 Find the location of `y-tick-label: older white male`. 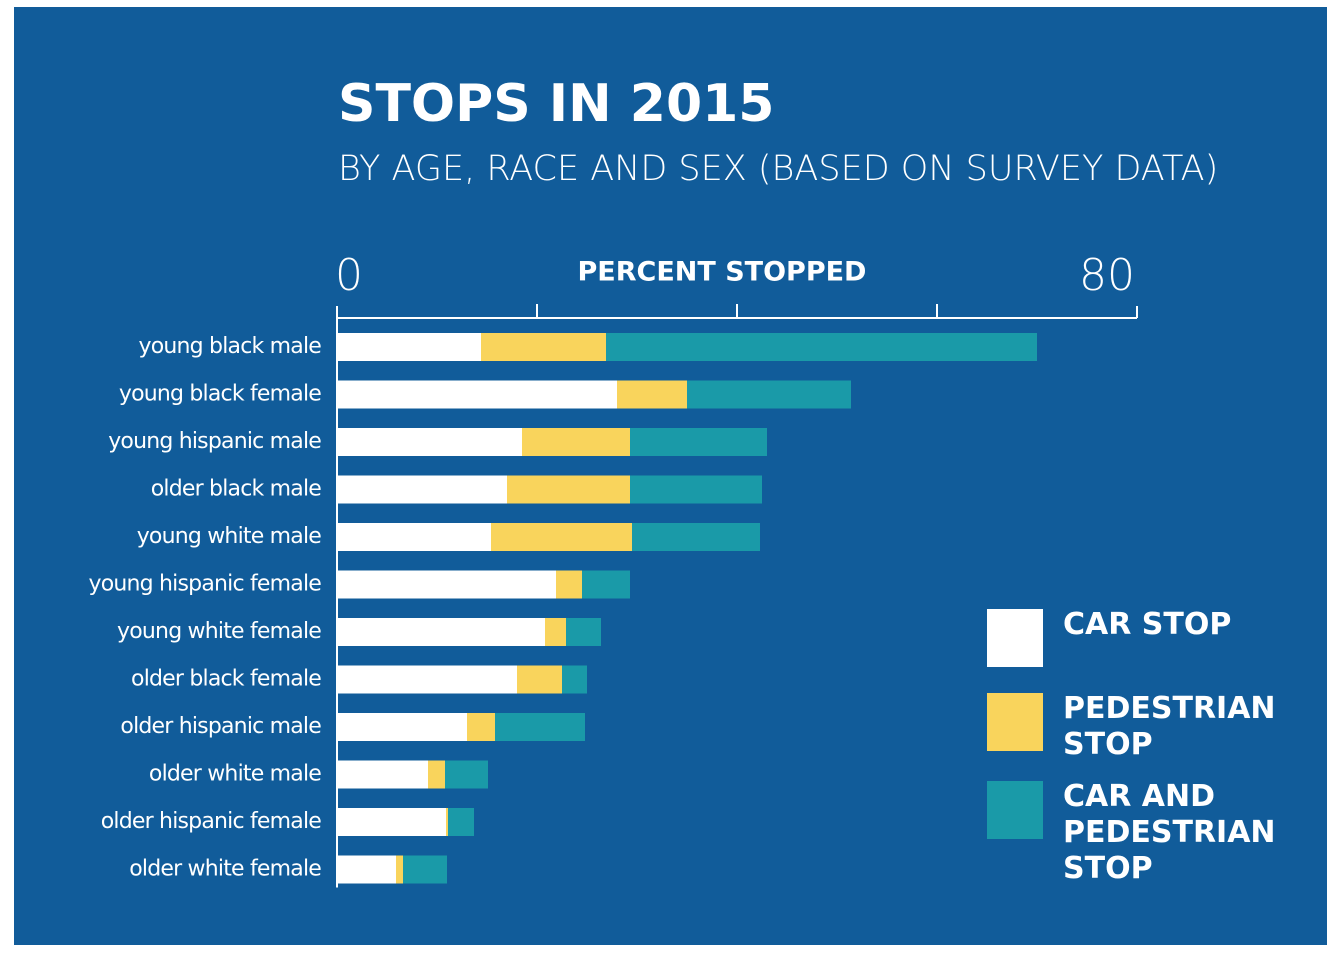

y-tick-label: older white male is located at coordinates (235, 774).